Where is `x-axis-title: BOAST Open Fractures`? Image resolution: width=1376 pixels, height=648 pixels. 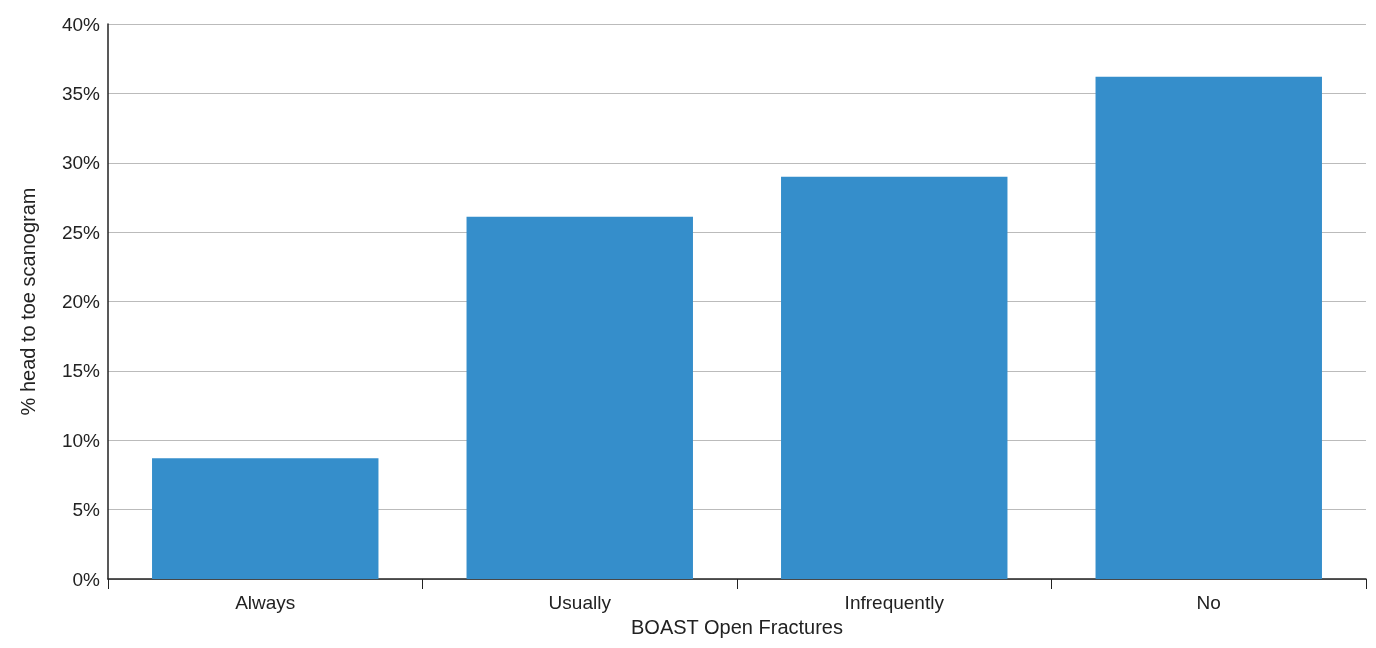 x-axis-title: BOAST Open Fractures is located at coordinates (737, 626).